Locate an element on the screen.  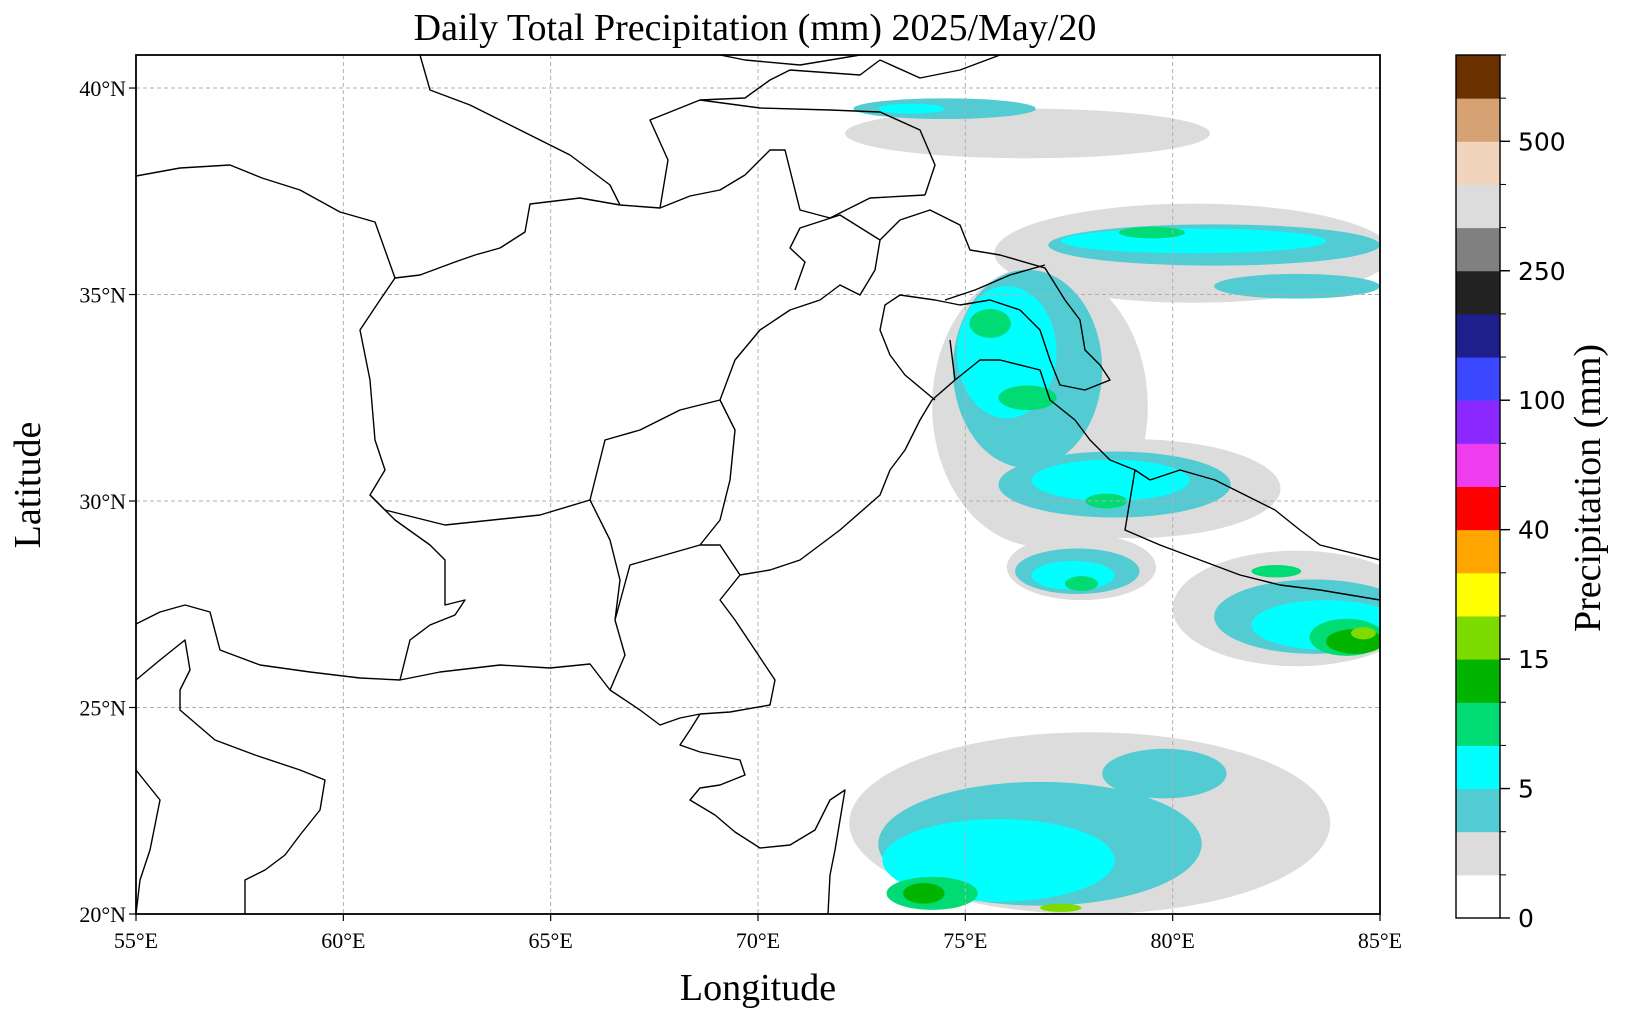
kyrgyz-tajik-border is located at coordinates (817, 125).